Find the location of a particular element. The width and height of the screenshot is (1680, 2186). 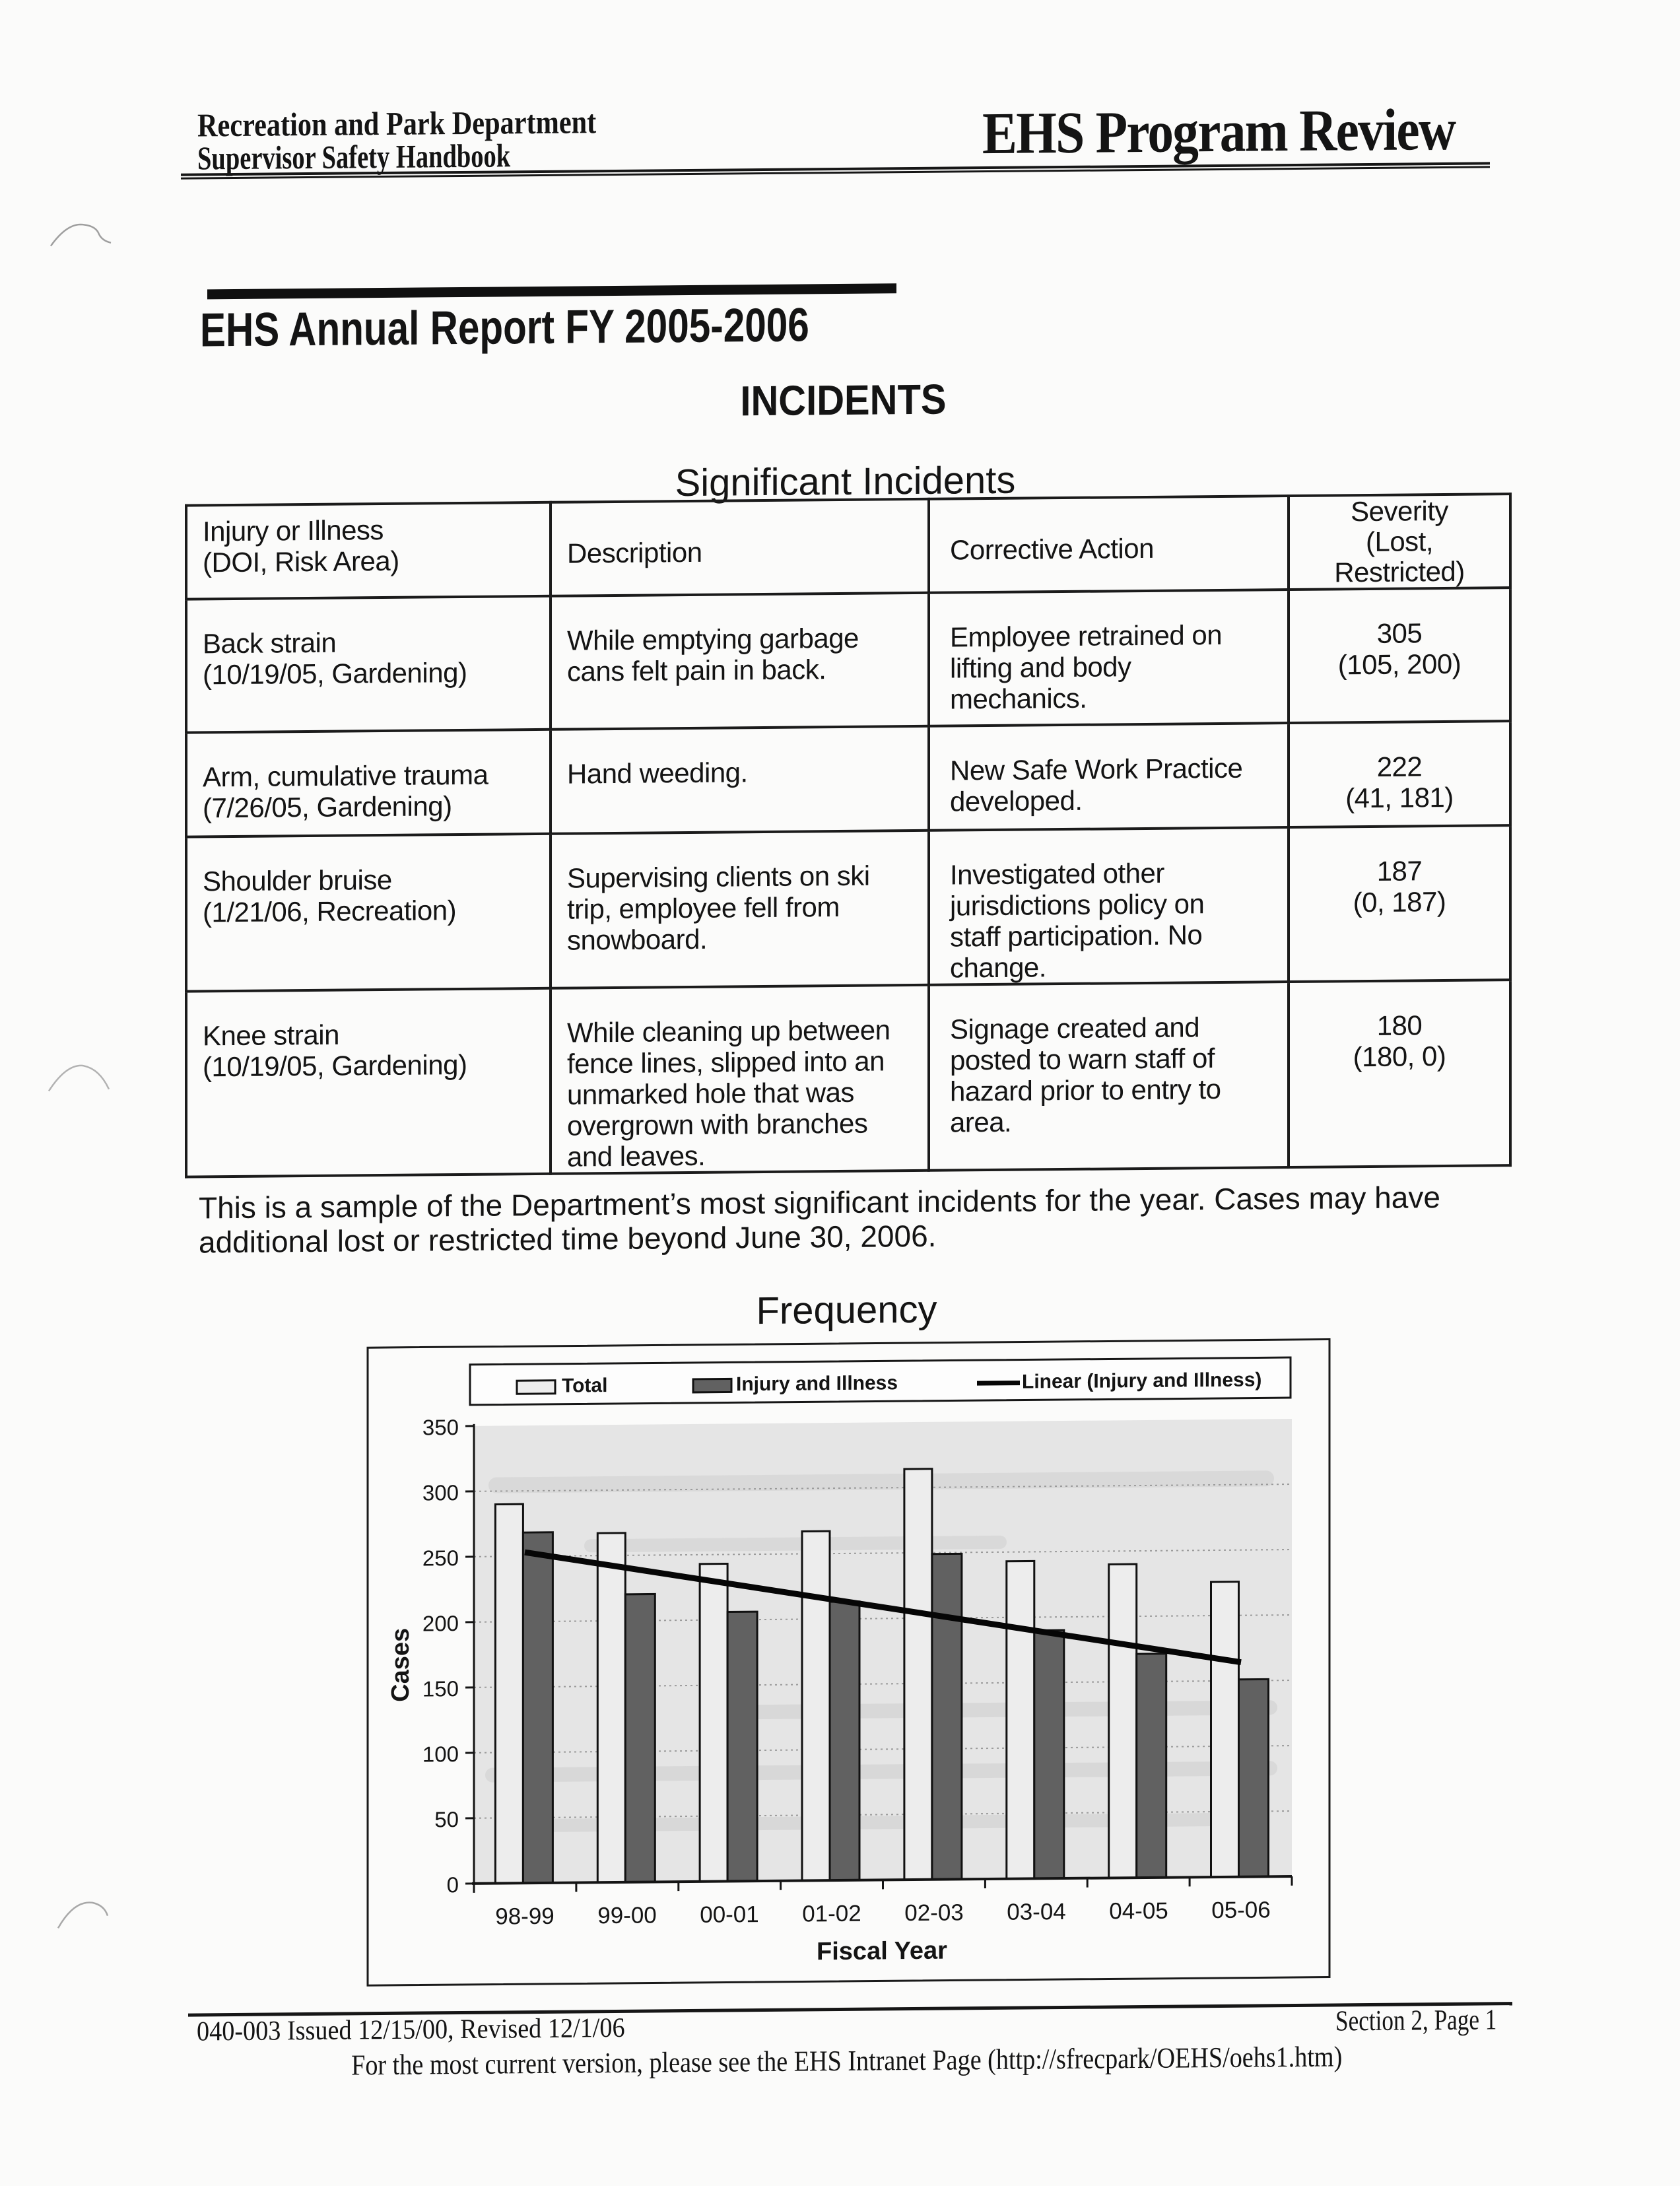

svg-text: 250 is located at coordinates (440, 1558).